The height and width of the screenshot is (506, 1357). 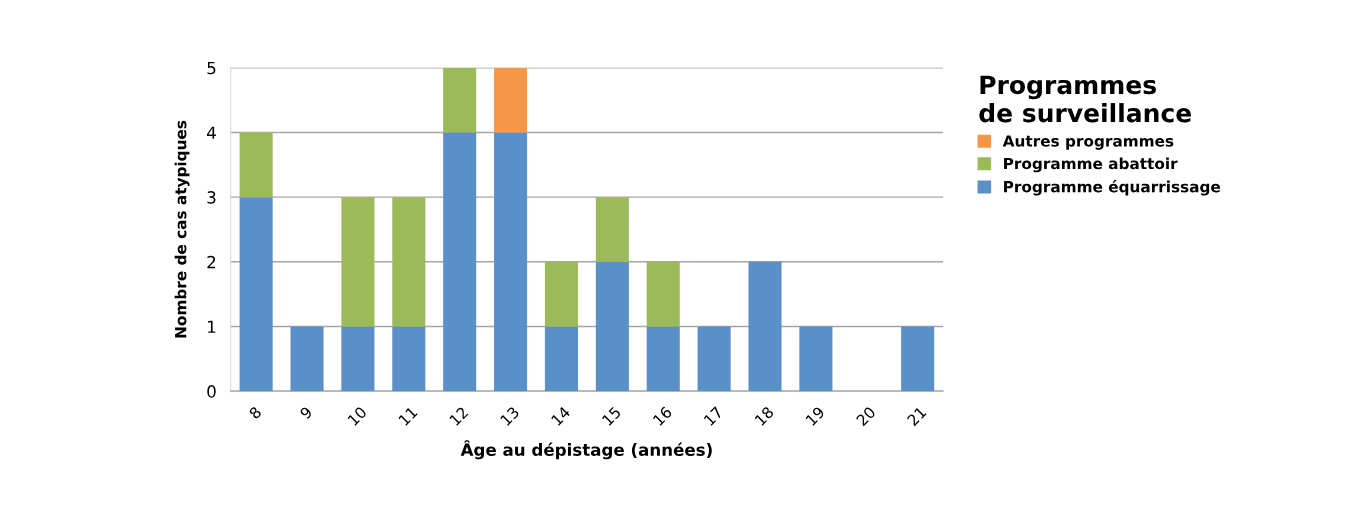 I want to click on x-tick-label: 11, so click(x=408, y=416).